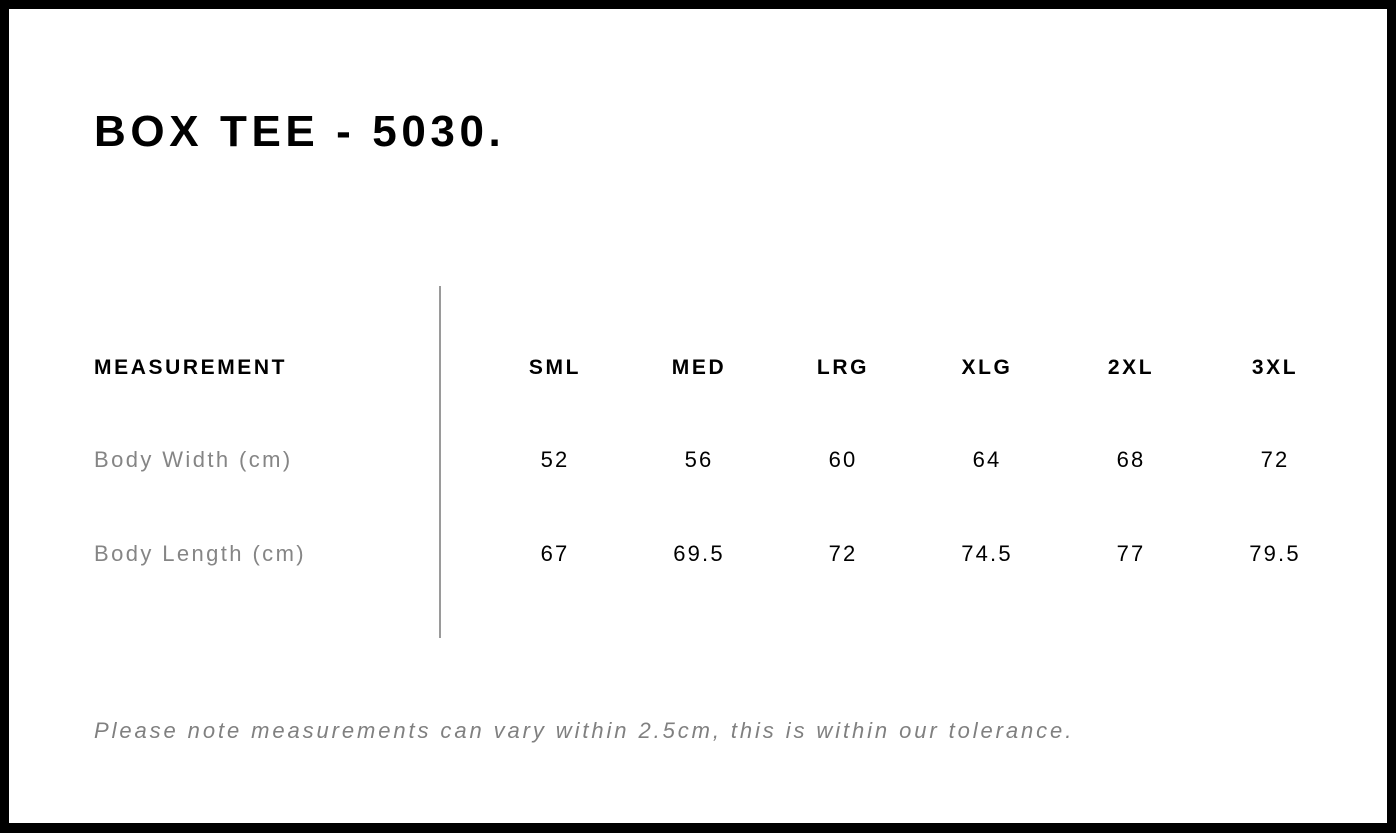 This screenshot has width=1396, height=833. Describe the element at coordinates (555, 553) in the screenshot. I see `table-cell: 67` at that location.